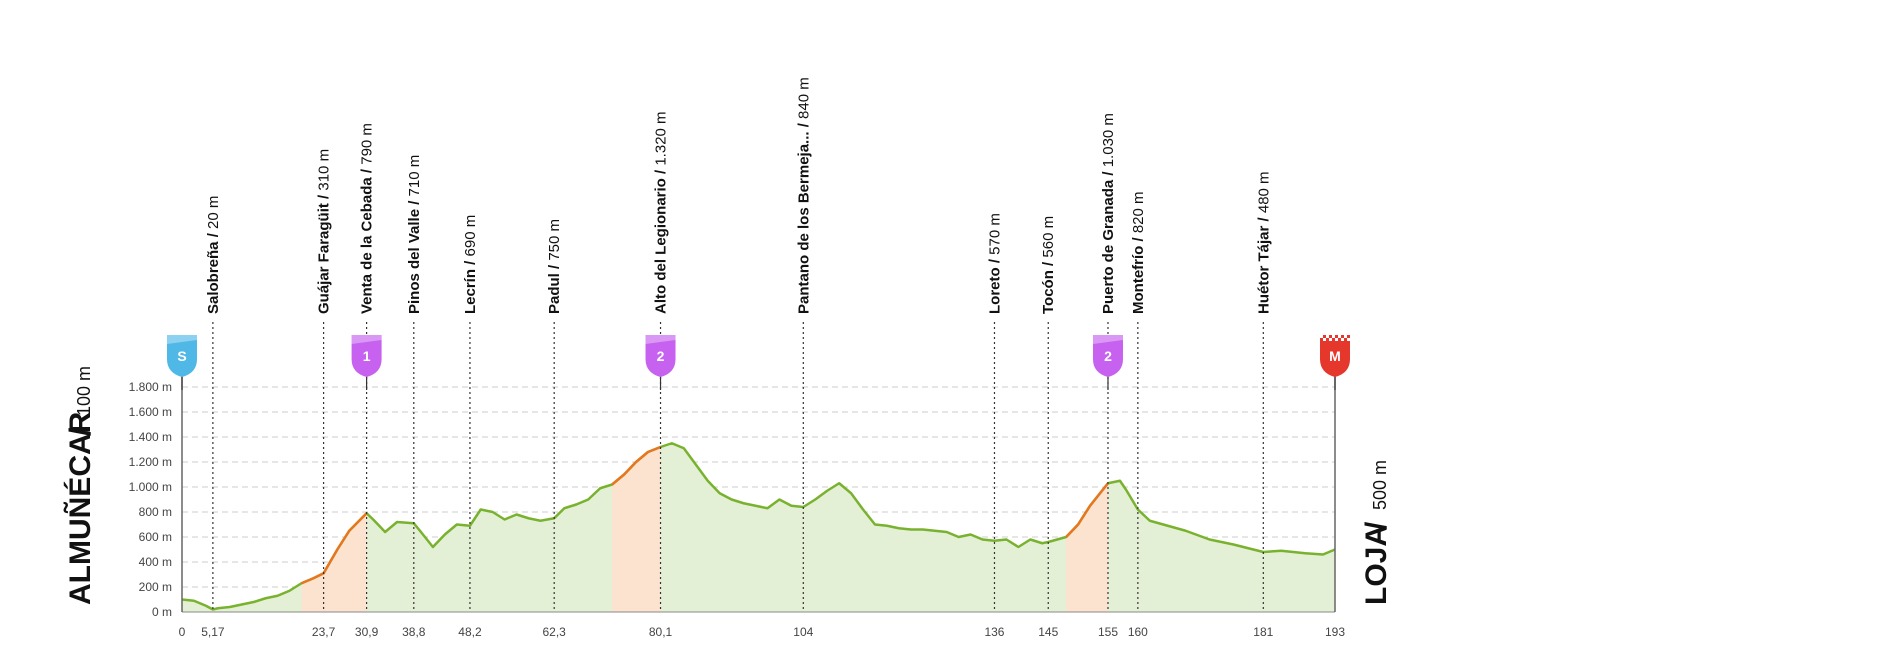 The image size is (1896, 666). I want to click on finish-altitude: 500 m, so click(1380, 485).